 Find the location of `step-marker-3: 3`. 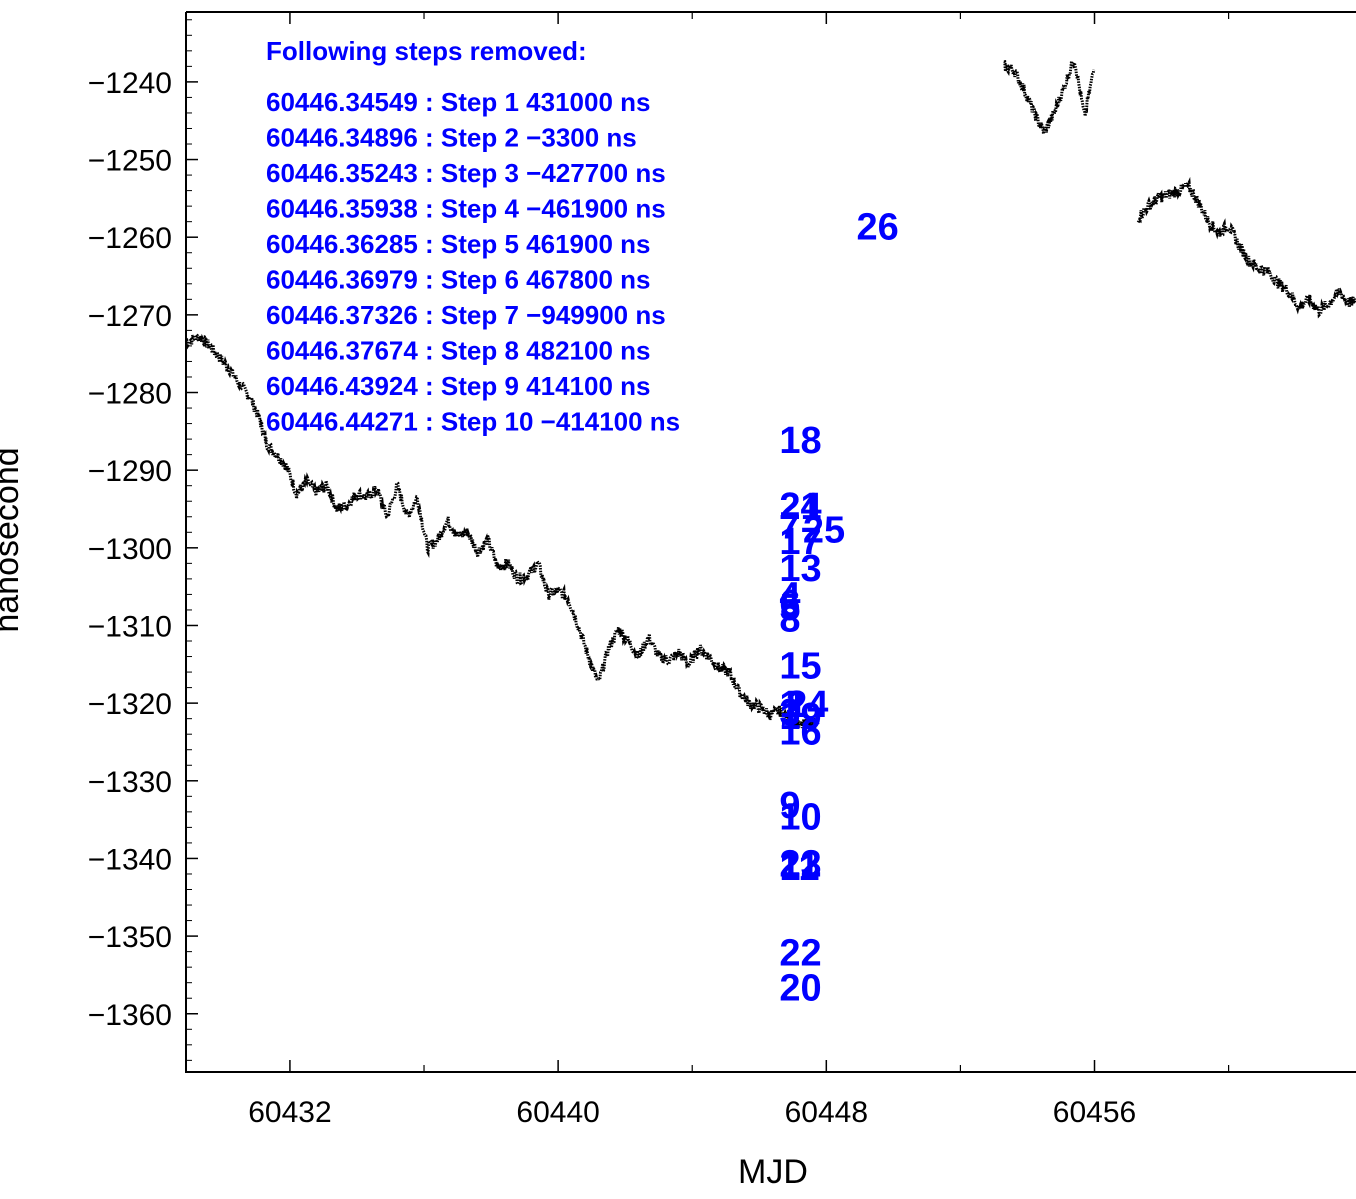

step-marker-3: 3 is located at coordinates (789, 713).